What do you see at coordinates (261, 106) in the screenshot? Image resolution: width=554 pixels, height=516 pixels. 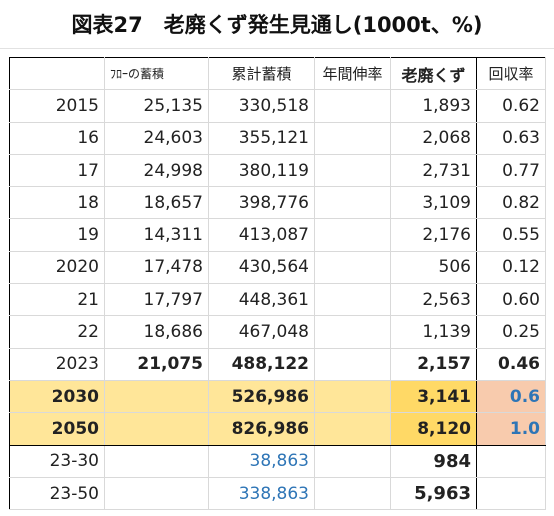 I see `cell-cumulative-stock: 330,518` at bounding box center [261, 106].